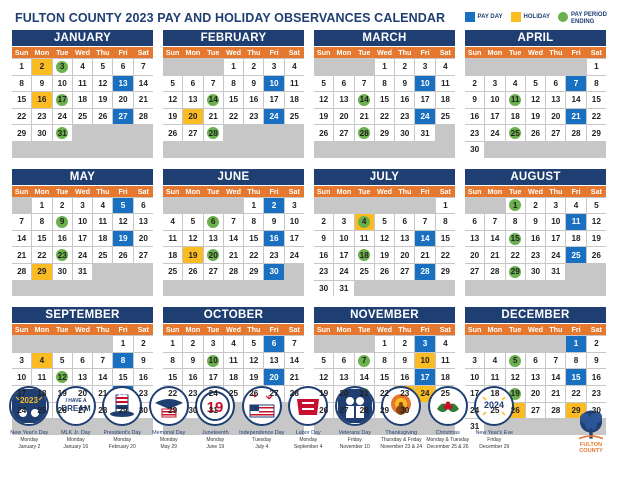 The width and height of the screenshot is (619, 479). What do you see at coordinates (445, 238) in the screenshot?
I see `day-cell: 15` at bounding box center [445, 238].